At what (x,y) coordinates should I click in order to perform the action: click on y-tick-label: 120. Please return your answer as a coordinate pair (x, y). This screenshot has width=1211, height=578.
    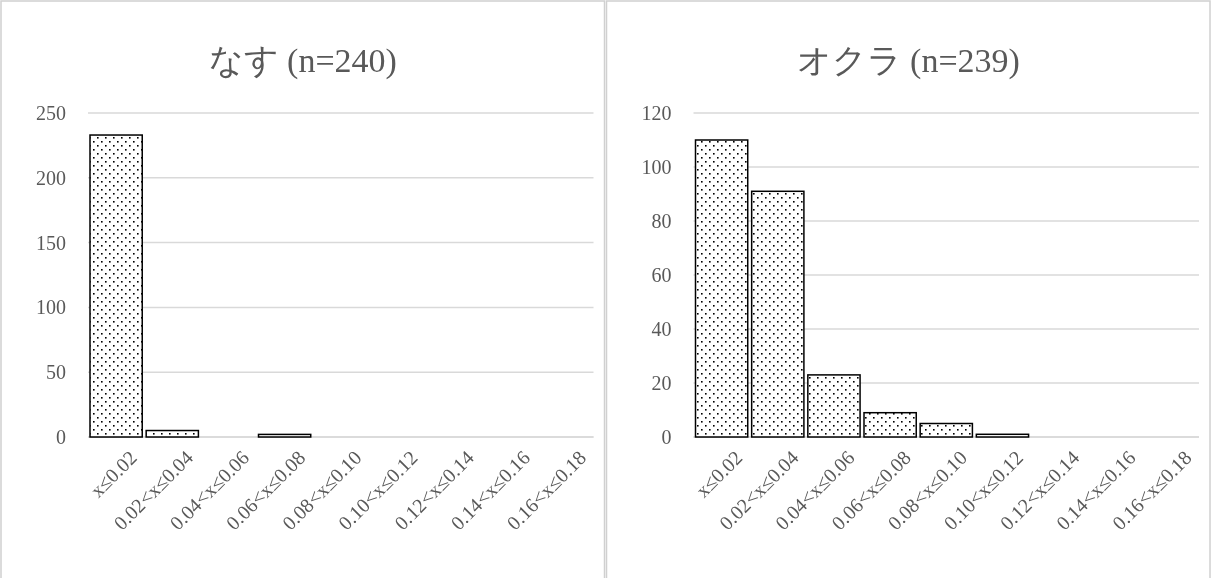
    Looking at the image, I should click on (656, 113).